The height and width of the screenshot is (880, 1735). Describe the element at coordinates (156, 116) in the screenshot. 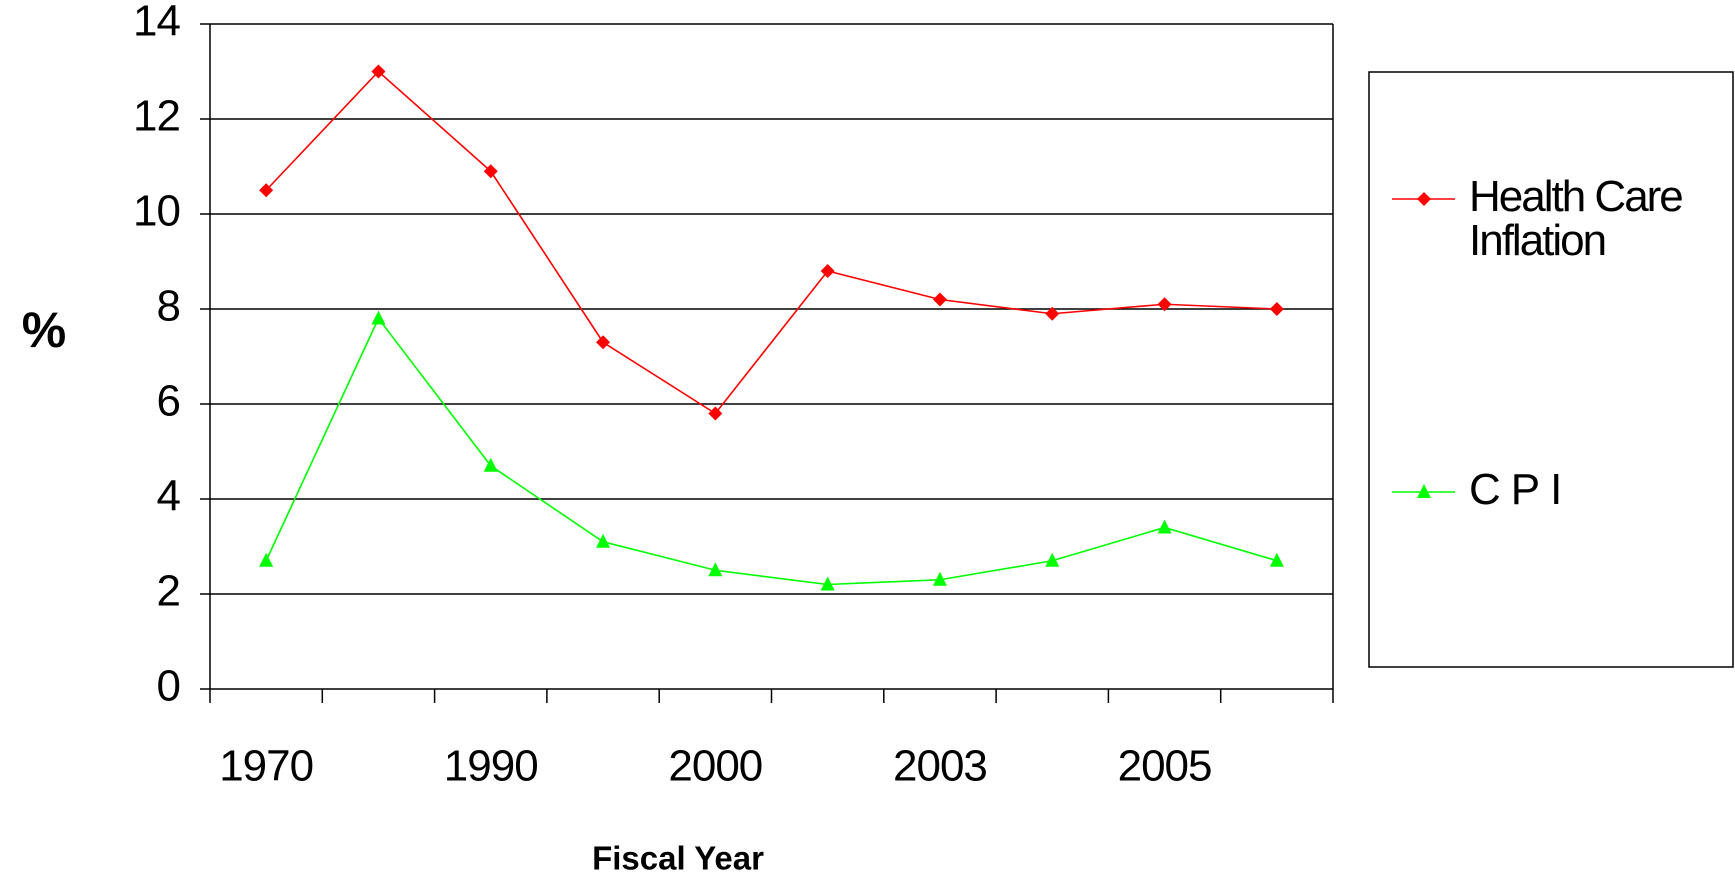

I see `y-tick-label: 12` at that location.